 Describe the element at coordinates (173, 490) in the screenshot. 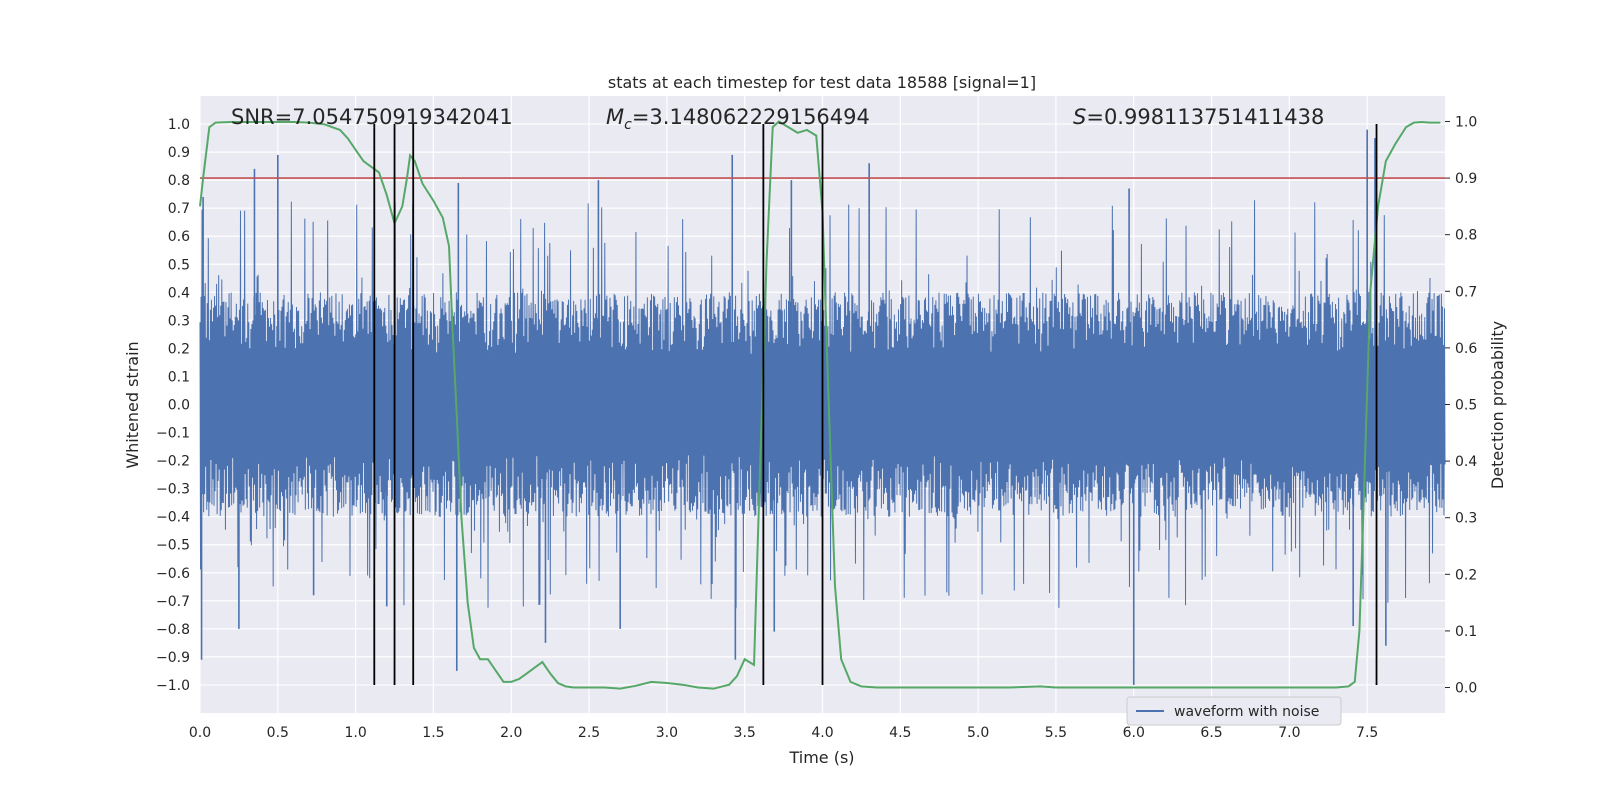

I see `y-tick-label: −0.3` at that location.